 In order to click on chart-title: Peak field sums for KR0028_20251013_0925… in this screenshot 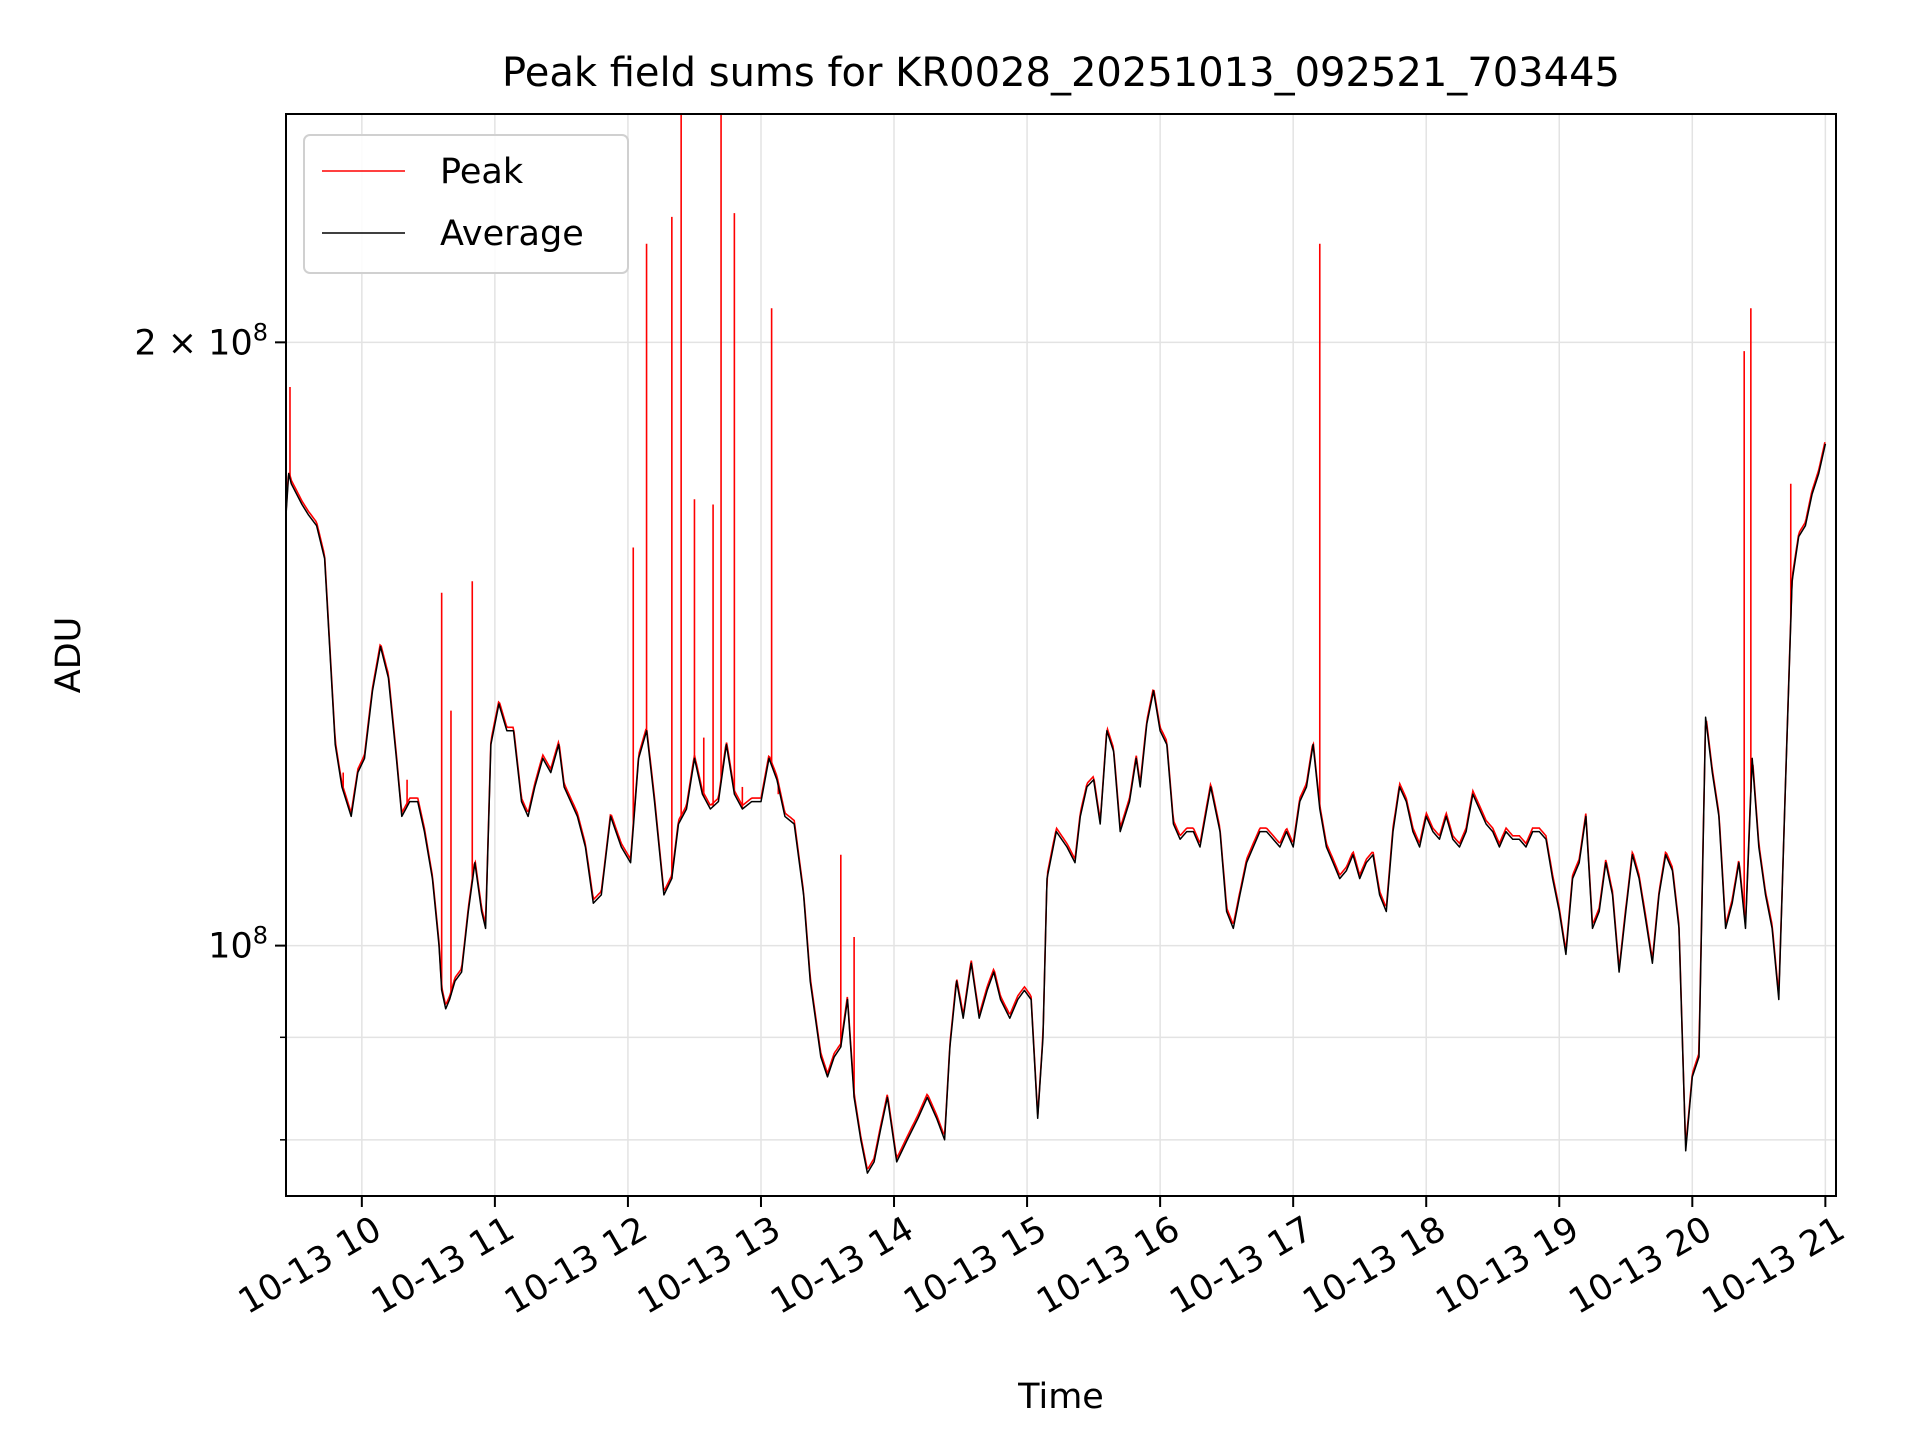, I will do `click(1061, 73)`.